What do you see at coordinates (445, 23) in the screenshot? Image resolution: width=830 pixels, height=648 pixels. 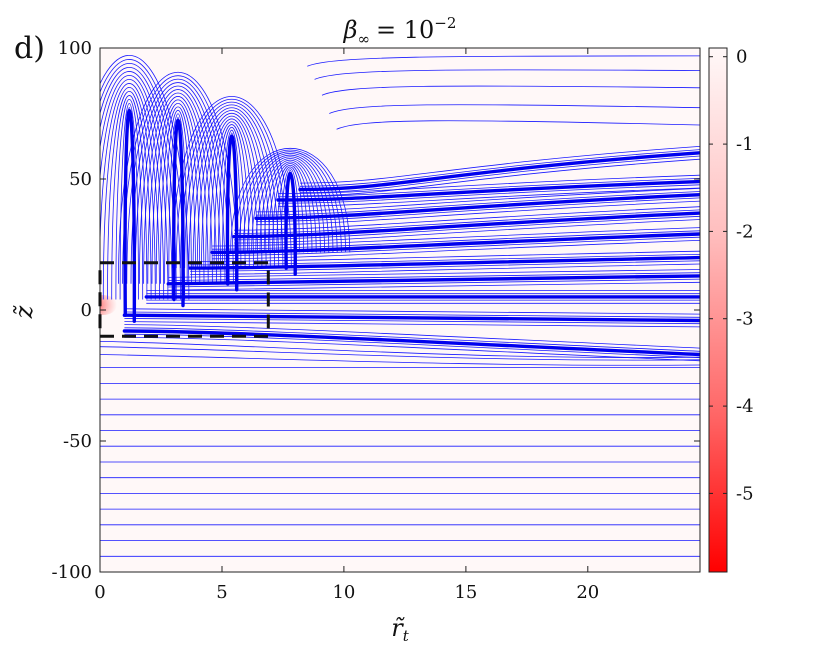 I see `title-sup: −2` at bounding box center [445, 23].